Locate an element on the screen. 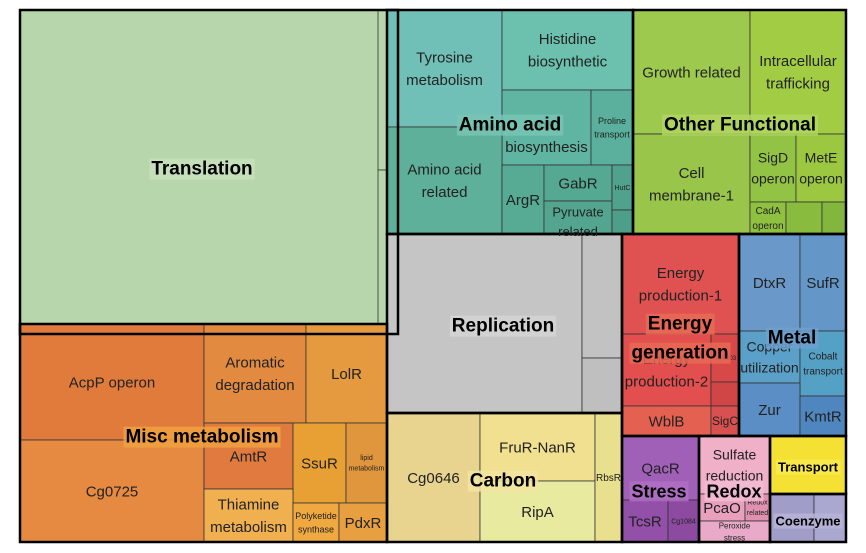  treemap-leaf-label-mete-operon: MetE operon is located at coordinates (821, 167).